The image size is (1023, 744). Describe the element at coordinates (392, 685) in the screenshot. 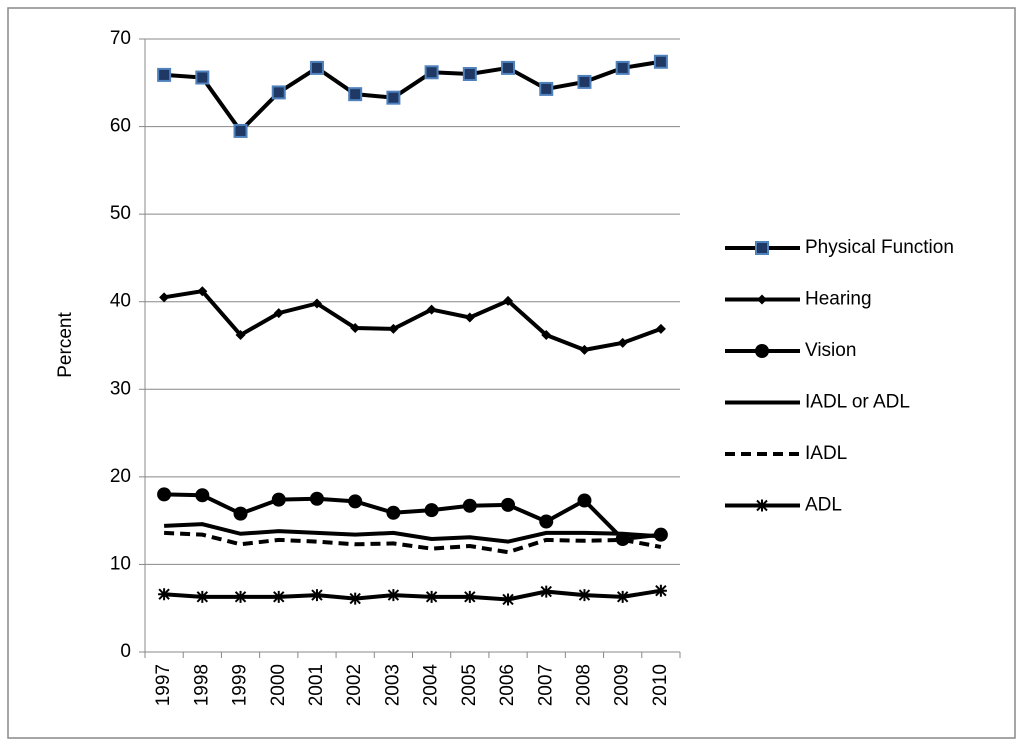

I see `x-tick-label: 2003` at that location.